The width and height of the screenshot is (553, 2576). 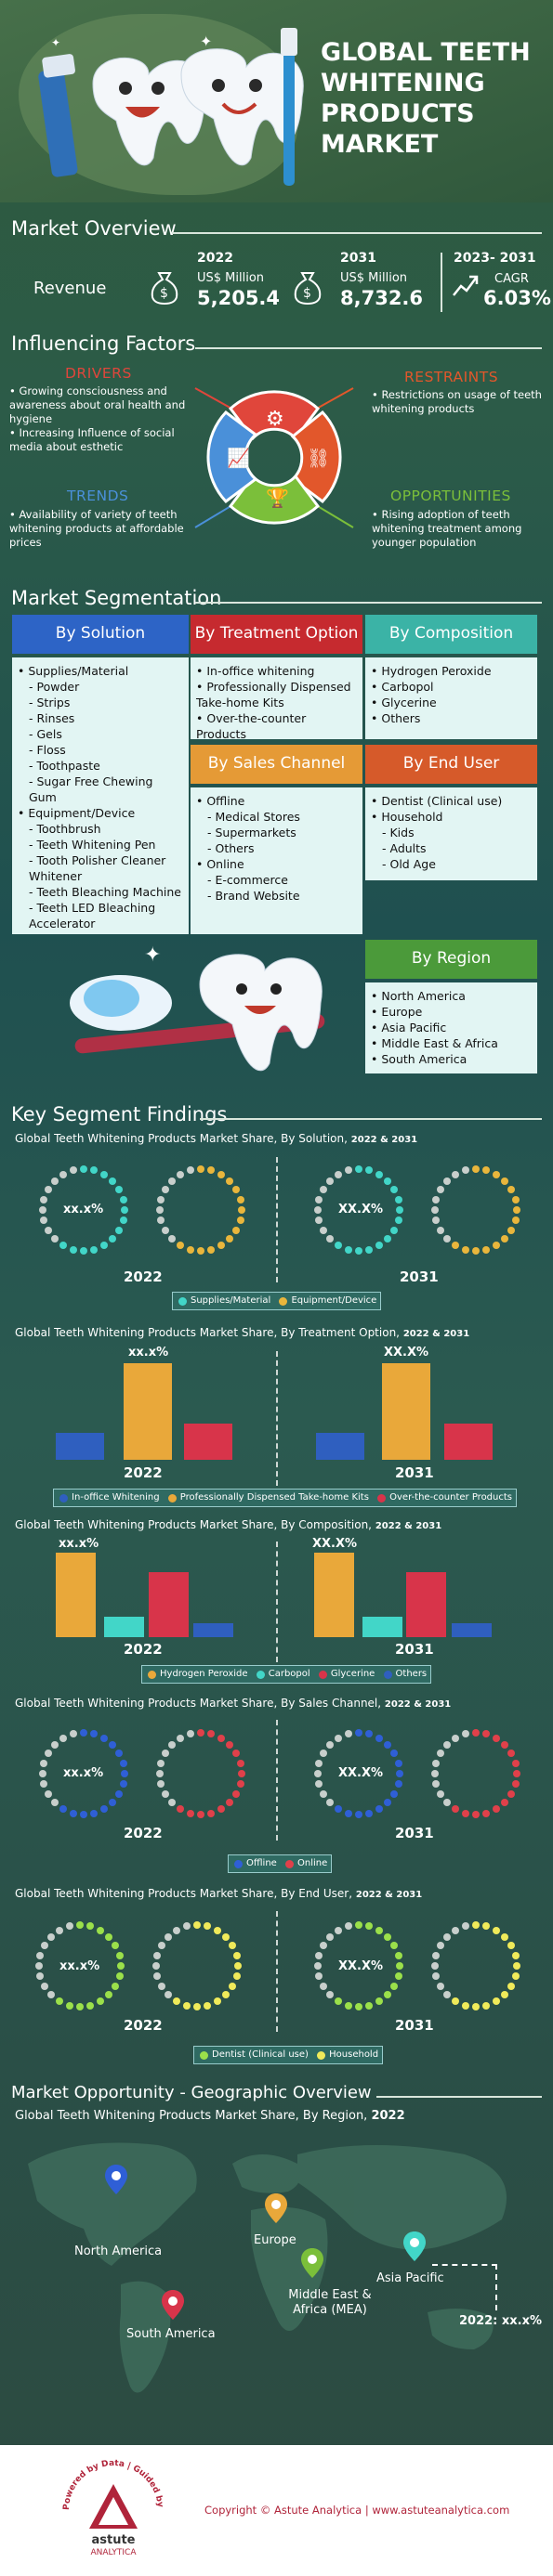 What do you see at coordinates (114, 2552) in the screenshot?
I see `logo-sub: ANALYTICA` at bounding box center [114, 2552].